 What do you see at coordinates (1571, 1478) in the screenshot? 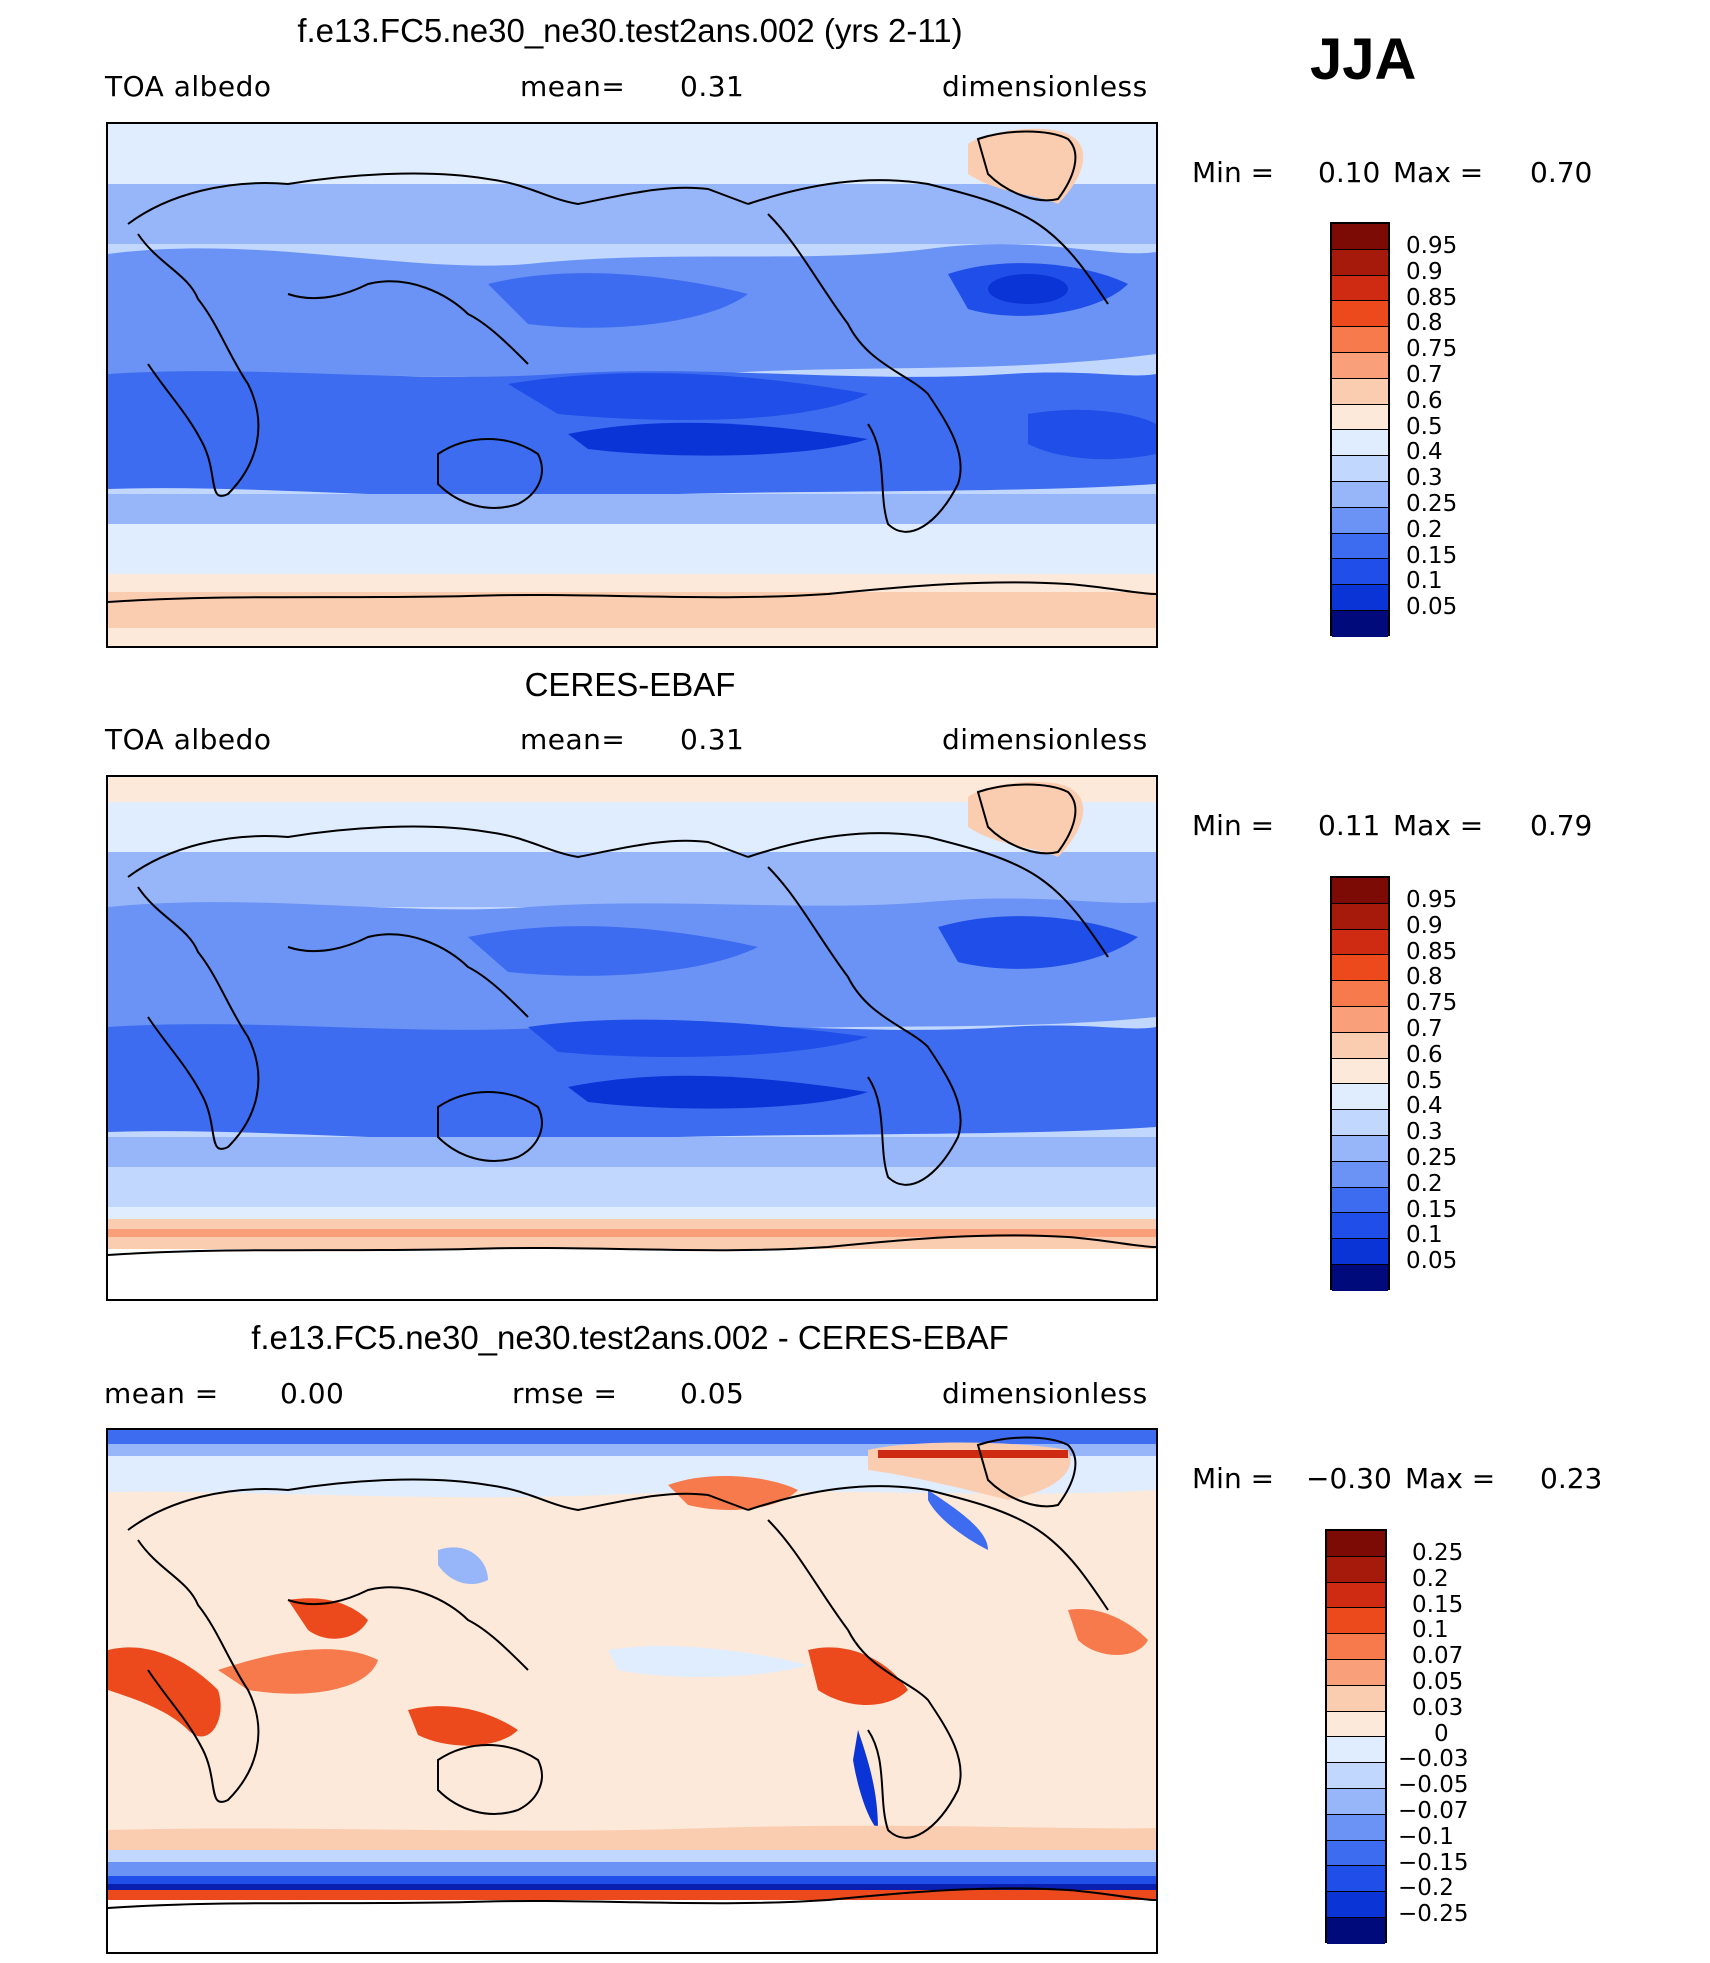
I see `panel3-max-value: 0.23` at bounding box center [1571, 1478].